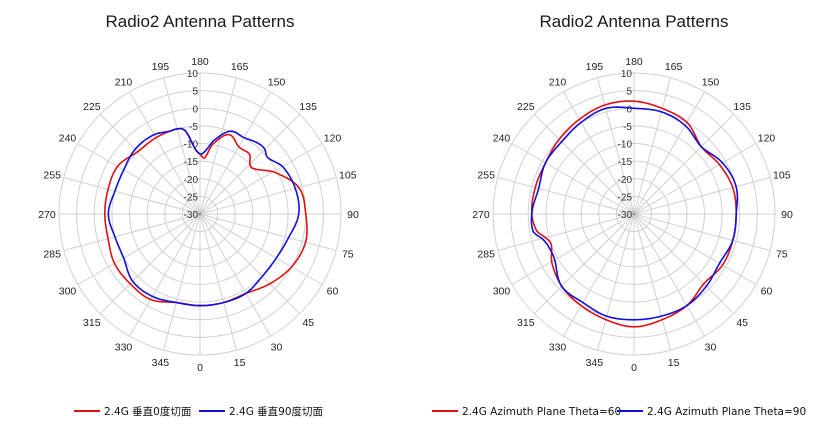  I want to click on legend-left: 2.4G 垂直0度切面 2.4G 垂直90度切面, so click(198, 411).